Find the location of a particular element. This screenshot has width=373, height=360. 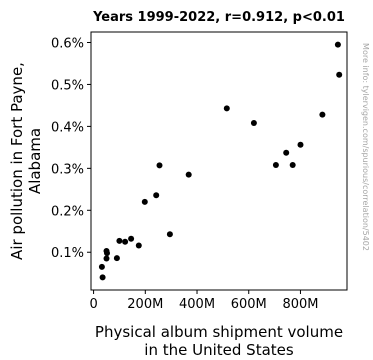

y-tick-label-5: 0.5% is located at coordinates (67, 85).